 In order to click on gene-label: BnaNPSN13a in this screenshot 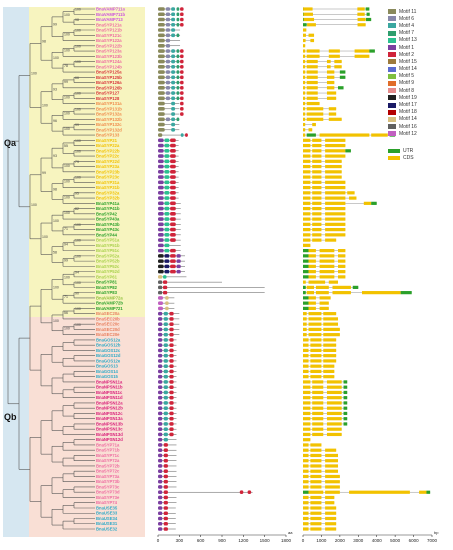, I will do `click(109, 418)`.